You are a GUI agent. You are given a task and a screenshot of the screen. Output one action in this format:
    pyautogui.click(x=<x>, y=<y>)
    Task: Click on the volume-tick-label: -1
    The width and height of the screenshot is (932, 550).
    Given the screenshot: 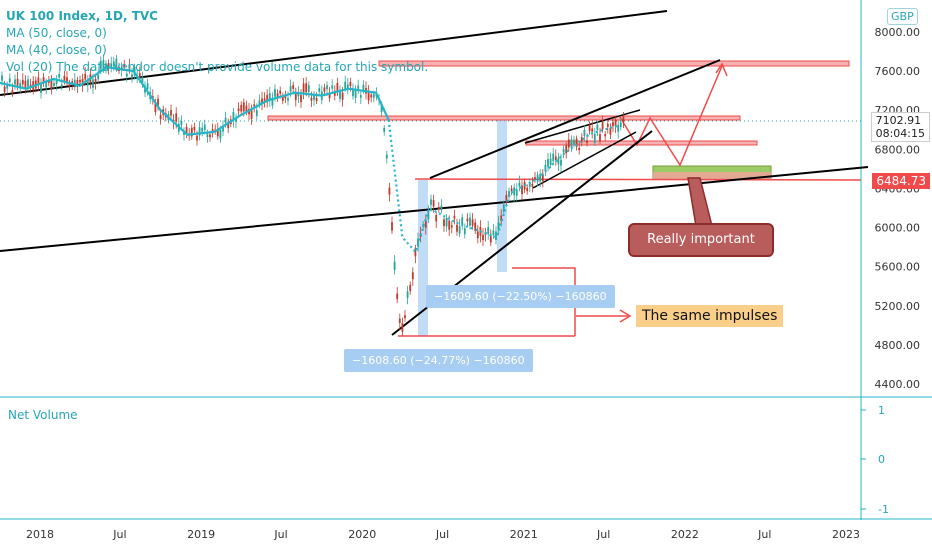 What is the action you would take?
    pyautogui.click(x=883, y=509)
    